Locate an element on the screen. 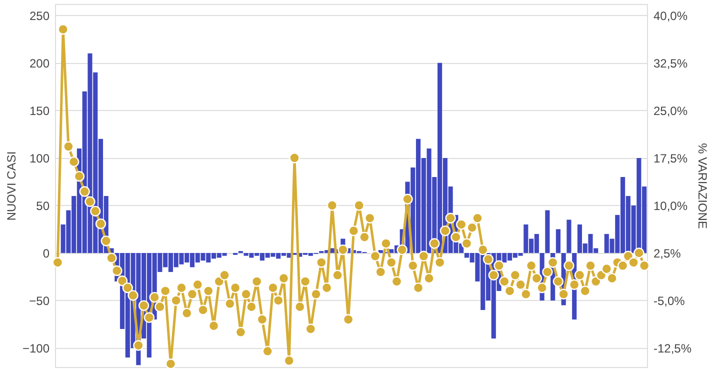  y2-tick-label: 17,5% is located at coordinates (671, 158).